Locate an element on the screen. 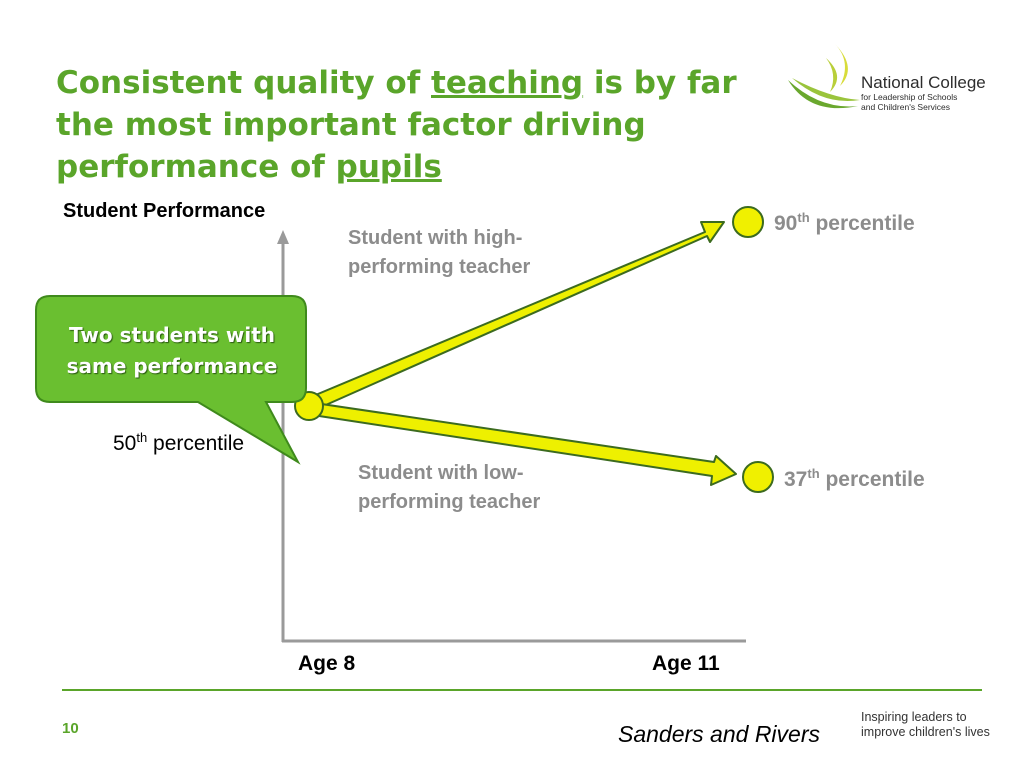 This screenshot has width=1024, height=768. high-end-text: percentile is located at coordinates (862, 223).